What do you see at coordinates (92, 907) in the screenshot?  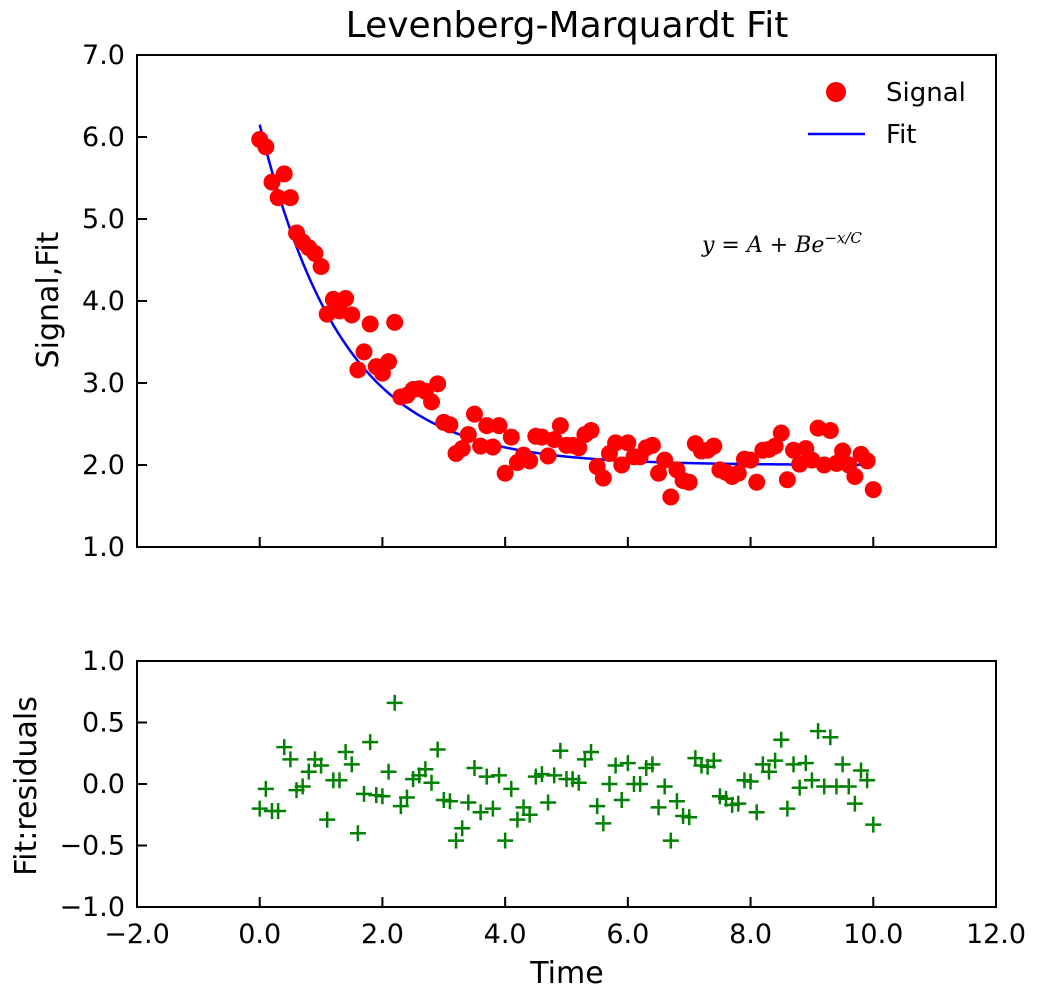 I see `y-tick-label-bottom: −1.0` at bounding box center [92, 907].